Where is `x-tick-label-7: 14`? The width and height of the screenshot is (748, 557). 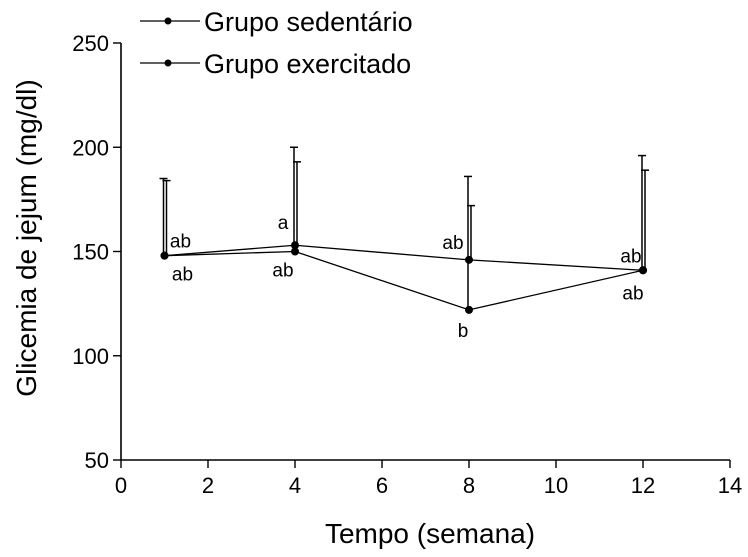 x-tick-label-7: 14 is located at coordinates (730, 485).